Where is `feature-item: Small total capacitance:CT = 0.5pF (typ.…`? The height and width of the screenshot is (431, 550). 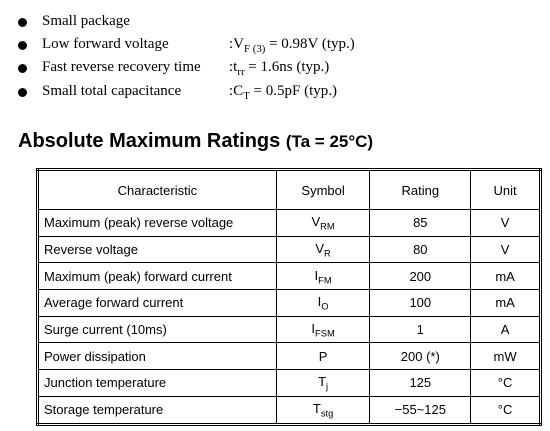
feature-item: Small total capacitance:CT = 0.5pF (typ.… is located at coordinates (275, 93).